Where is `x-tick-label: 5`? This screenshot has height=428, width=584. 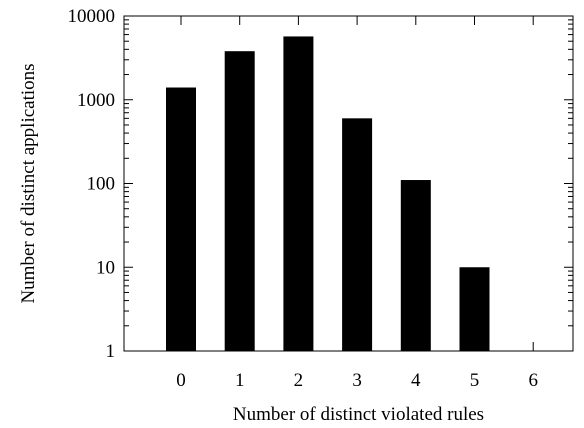
x-tick-label: 5 is located at coordinates (475, 380).